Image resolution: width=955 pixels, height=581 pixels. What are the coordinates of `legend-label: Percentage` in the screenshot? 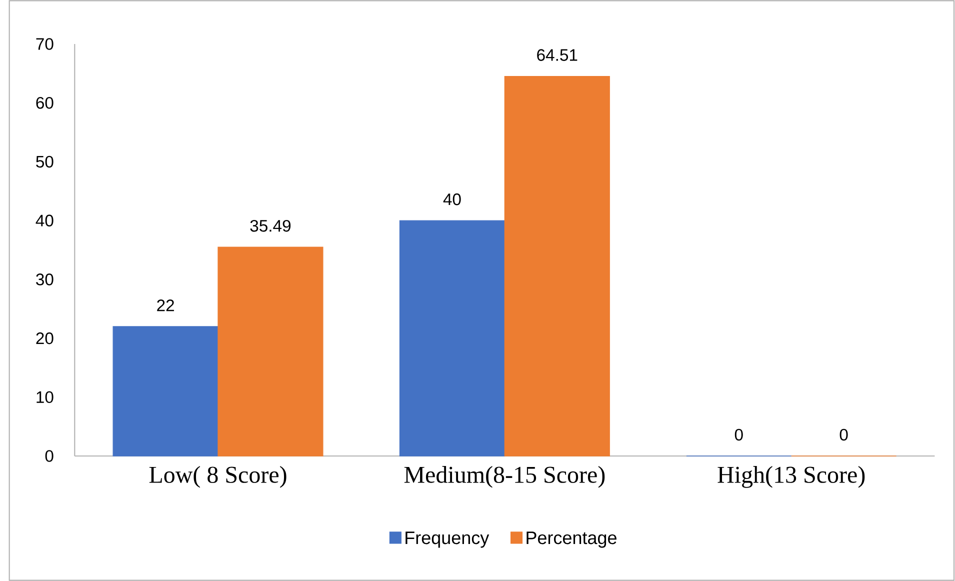 It's located at (571, 540).